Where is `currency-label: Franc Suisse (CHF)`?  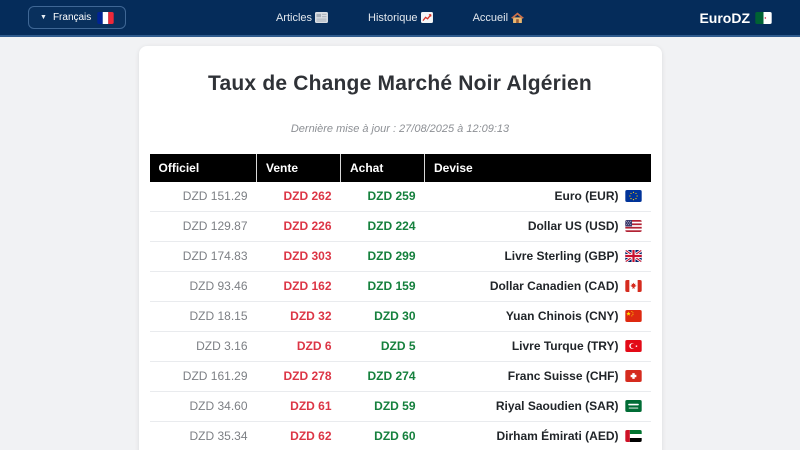 currency-label: Franc Suisse (CHF) is located at coordinates (563, 376).